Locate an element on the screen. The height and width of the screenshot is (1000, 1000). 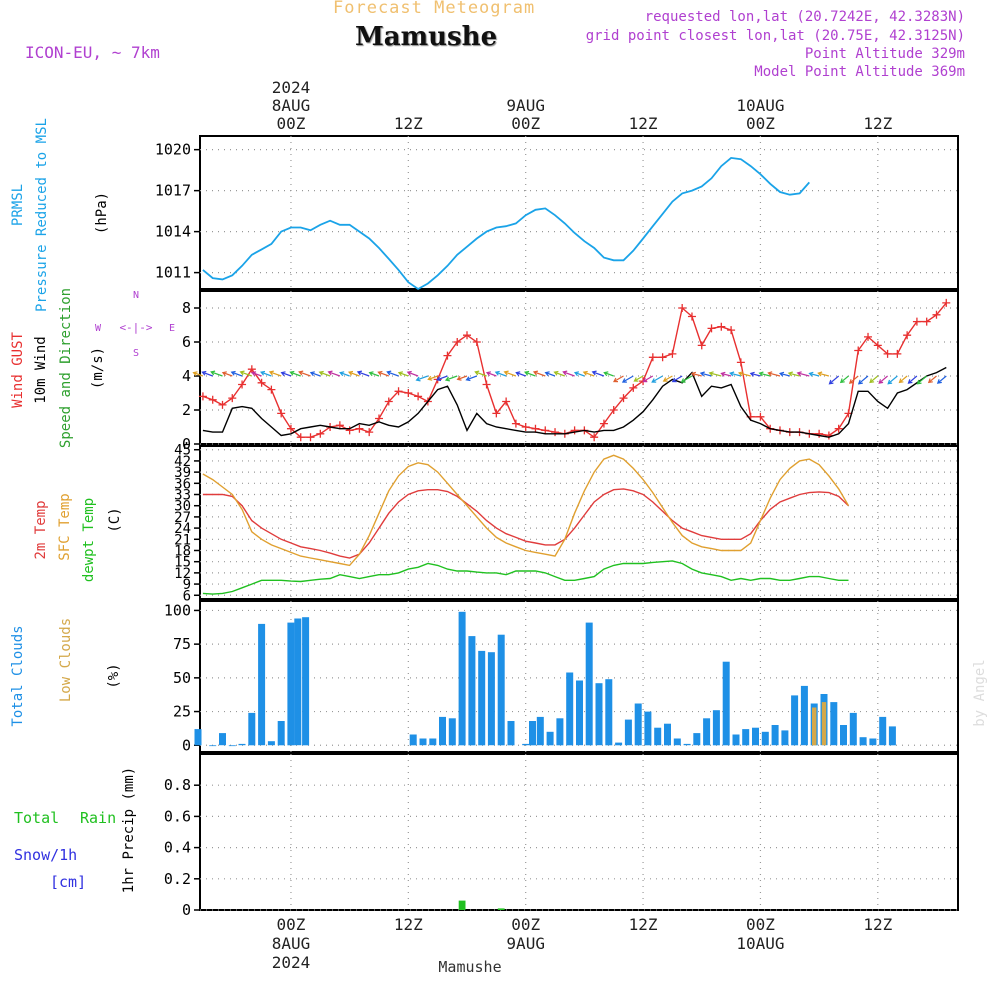
x-tick-label-bottom: 12Z is located at coordinates (643, 924).